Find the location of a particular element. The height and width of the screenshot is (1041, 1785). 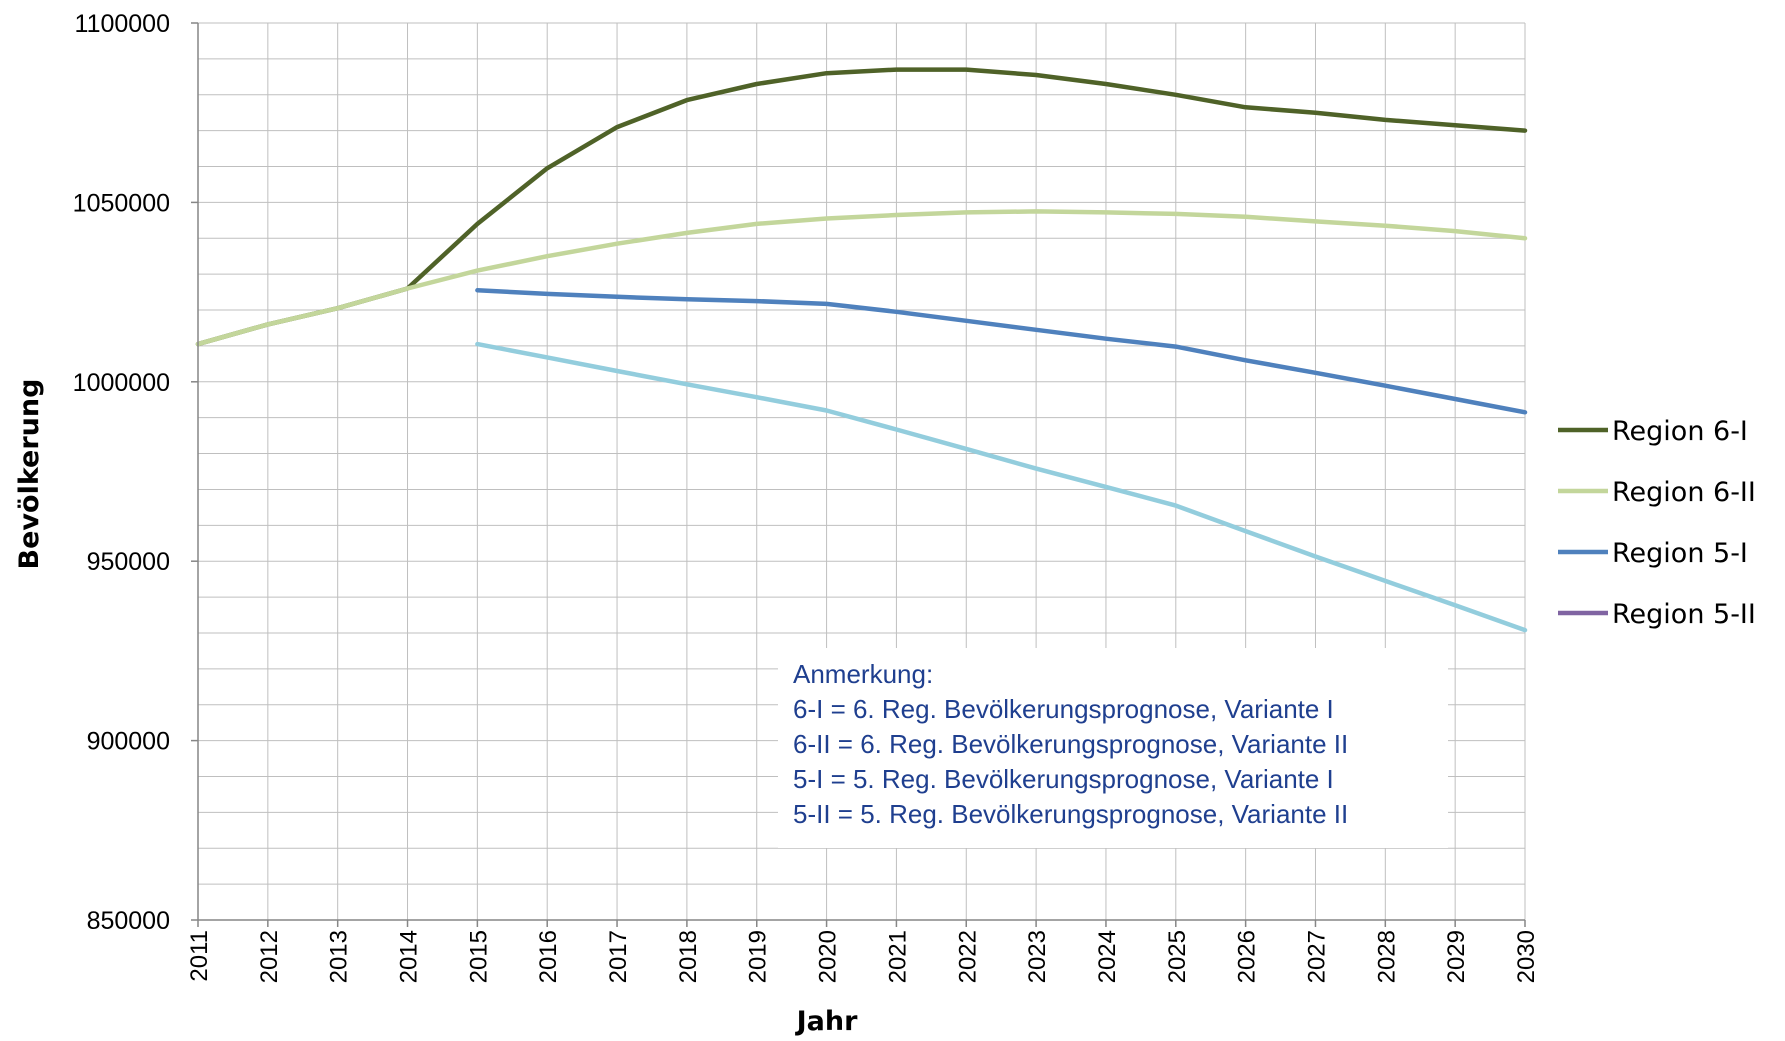

x-tick-label: 2012 is located at coordinates (269, 956).